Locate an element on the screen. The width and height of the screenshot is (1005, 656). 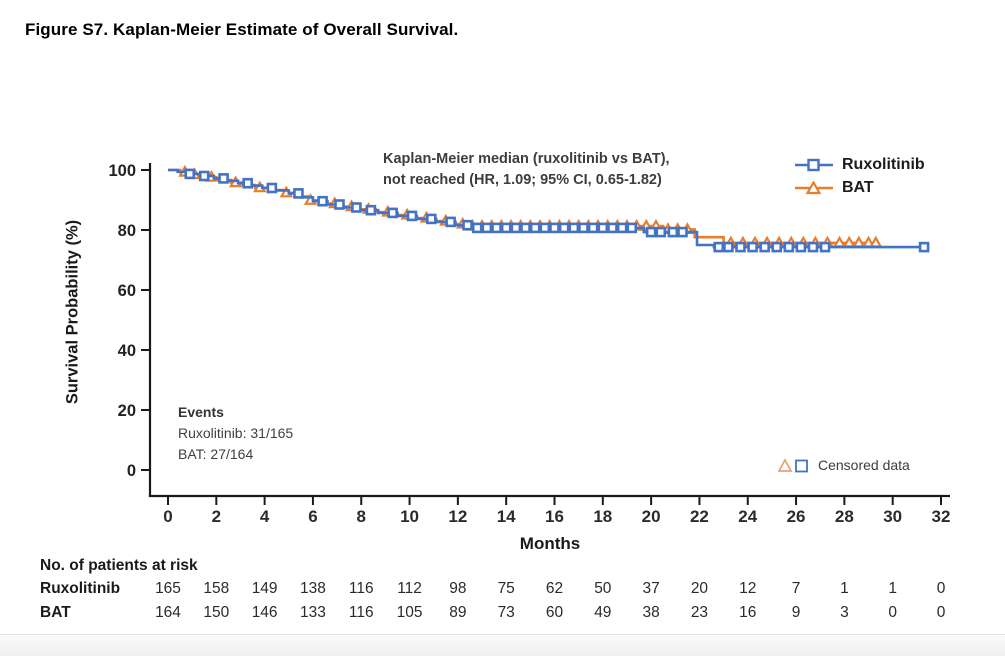
risk-count: 112 is located at coordinates (409, 588).